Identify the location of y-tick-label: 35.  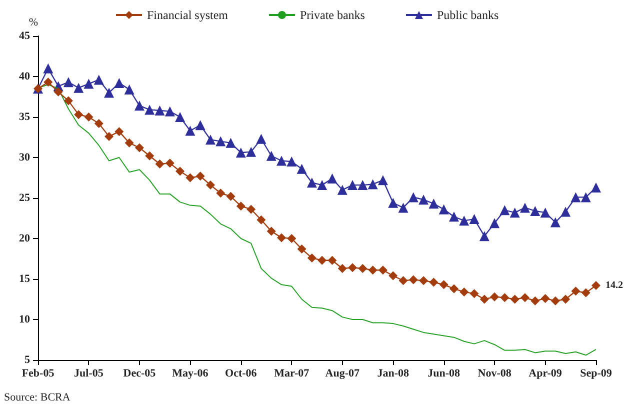
(24, 117).